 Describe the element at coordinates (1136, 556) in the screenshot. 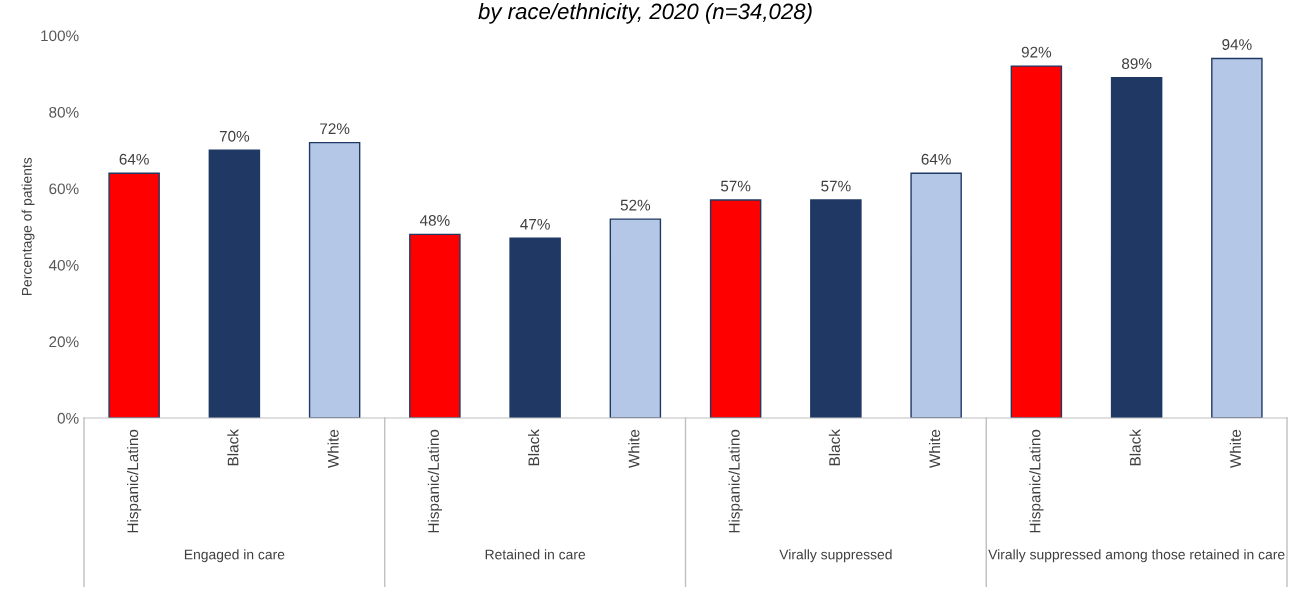

I see `text: Virally suppressed among those retained in care` at that location.